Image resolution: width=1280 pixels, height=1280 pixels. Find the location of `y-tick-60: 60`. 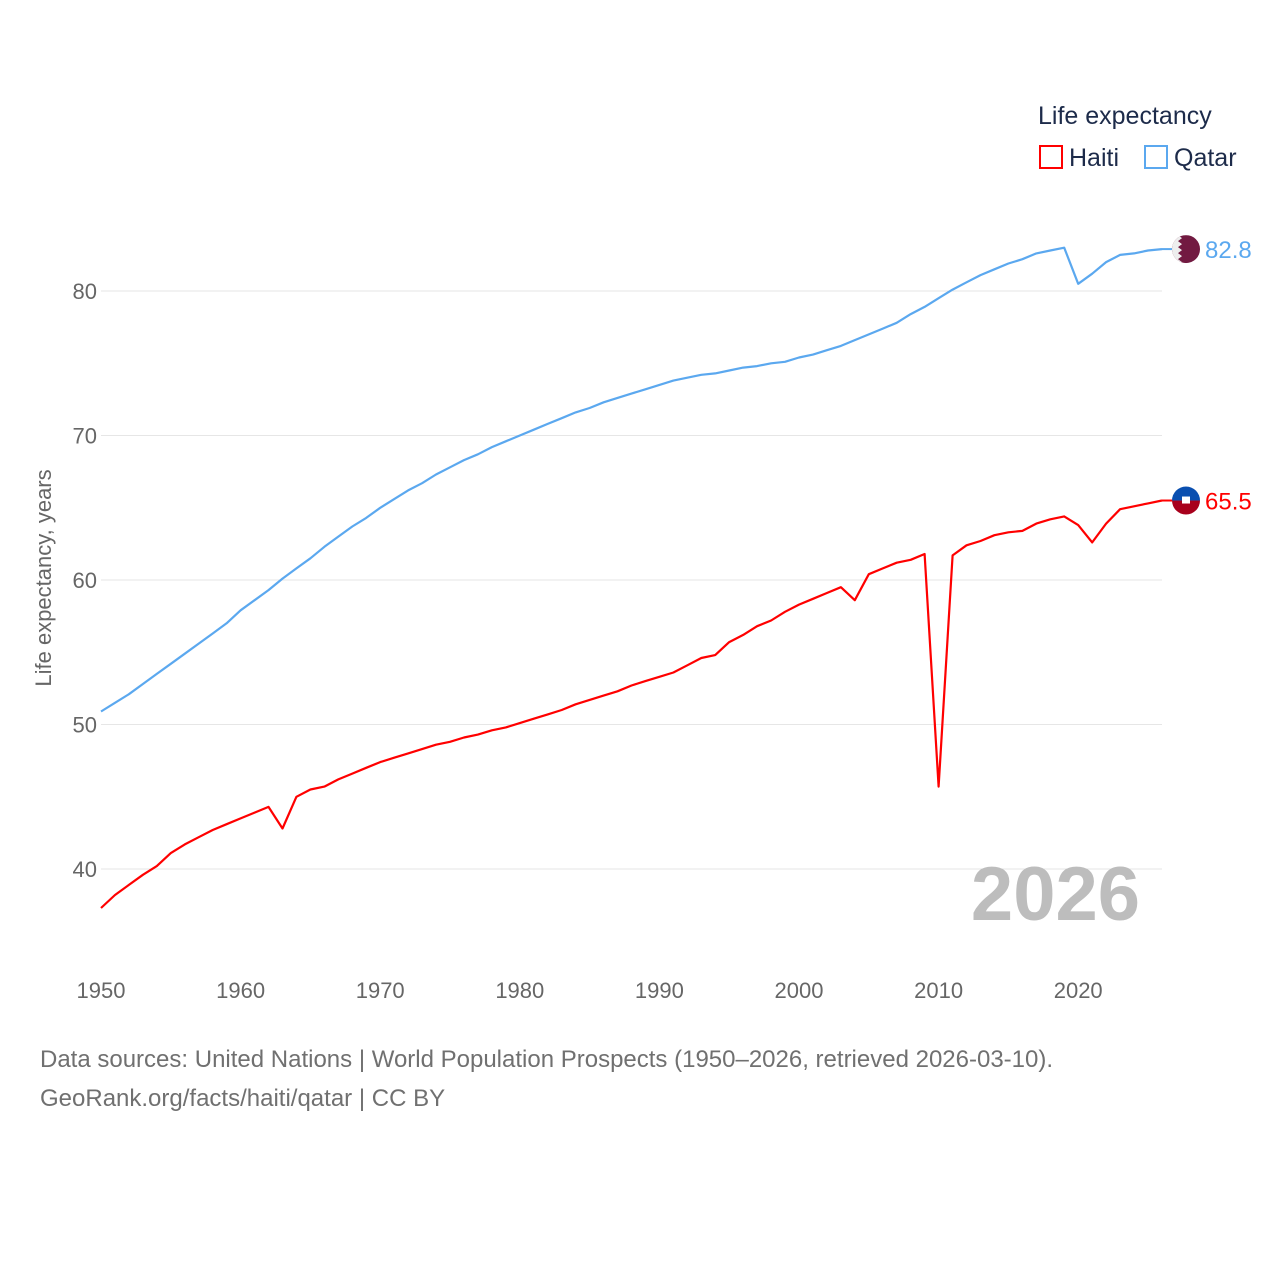

y-tick-60: 60 is located at coordinates (85, 580).